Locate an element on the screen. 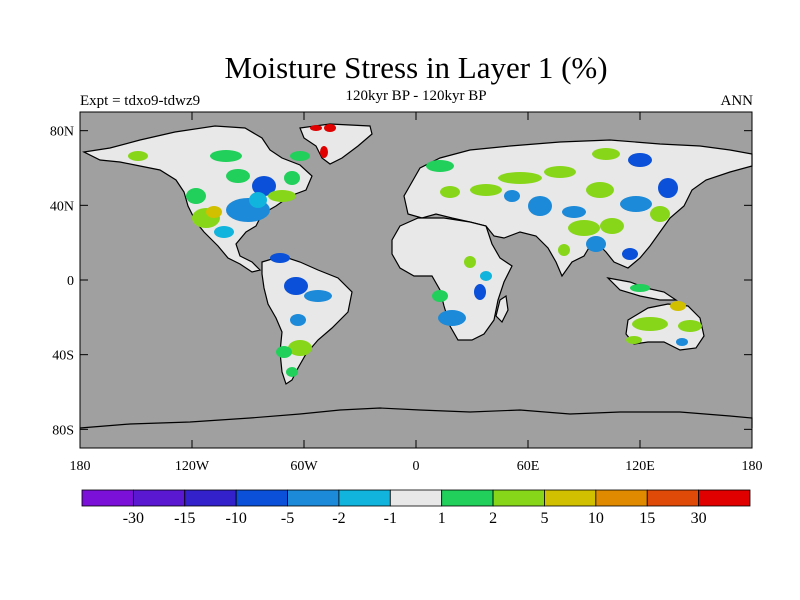 This screenshot has width=800, height=600. colorbar-label: 15 is located at coordinates (647, 518).